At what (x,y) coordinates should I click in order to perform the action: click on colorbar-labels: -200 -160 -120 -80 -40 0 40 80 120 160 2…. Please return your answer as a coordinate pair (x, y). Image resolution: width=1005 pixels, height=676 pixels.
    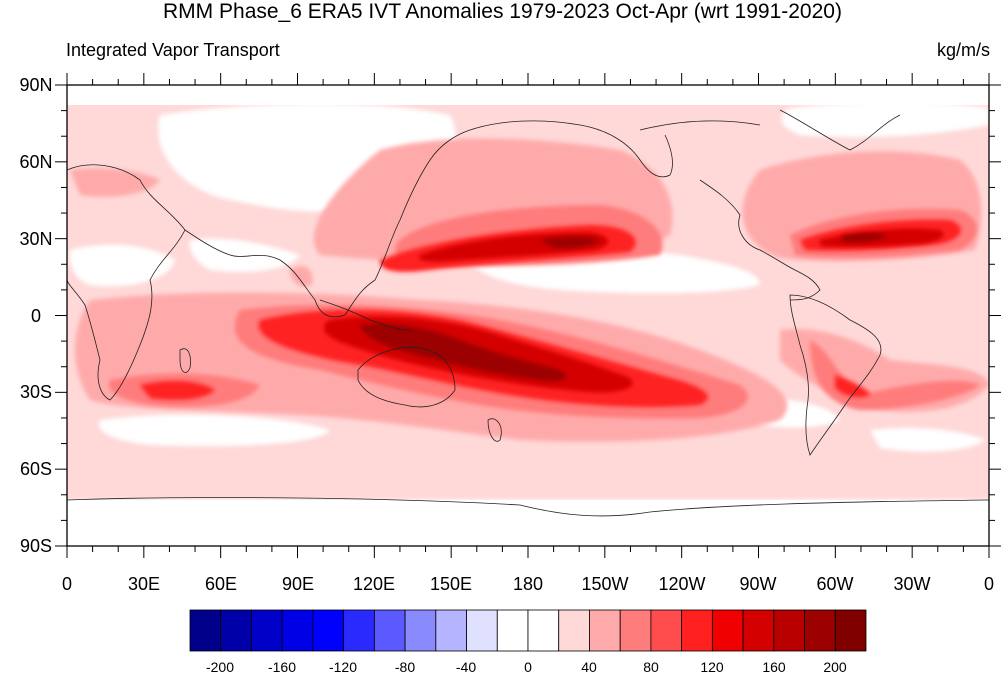
    Looking at the image, I should click on (526, 667).